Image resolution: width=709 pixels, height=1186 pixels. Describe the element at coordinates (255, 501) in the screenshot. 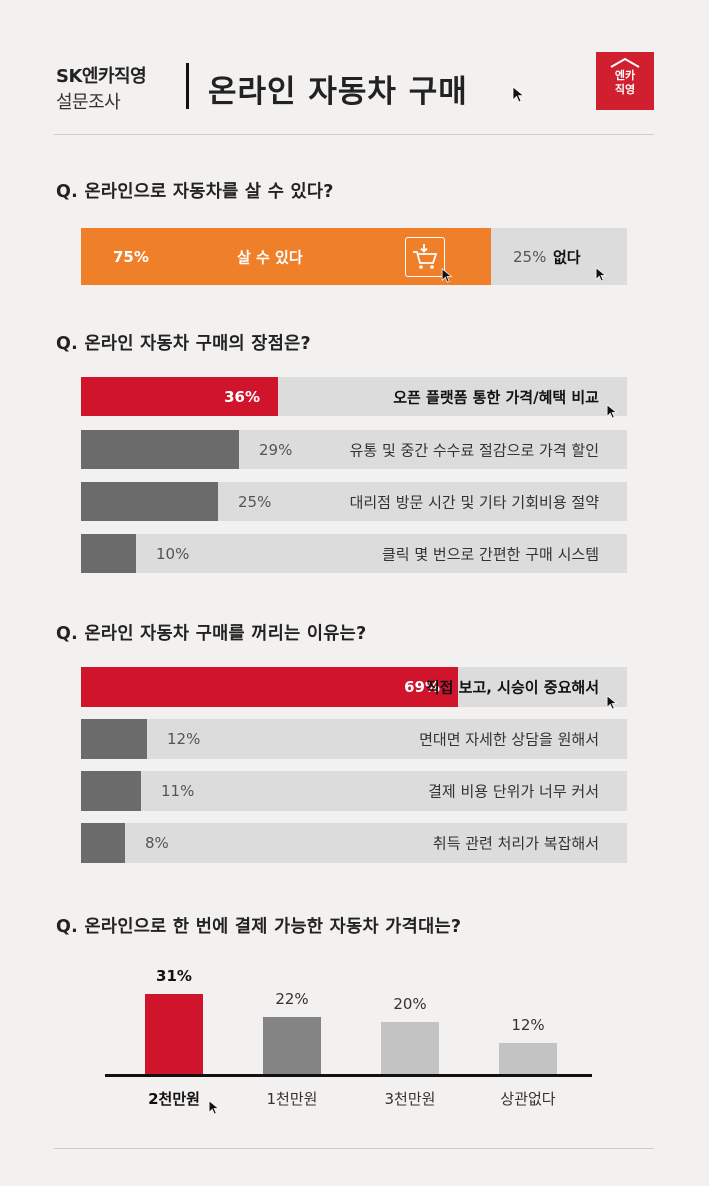

I see `q2-pct: 25%` at that location.